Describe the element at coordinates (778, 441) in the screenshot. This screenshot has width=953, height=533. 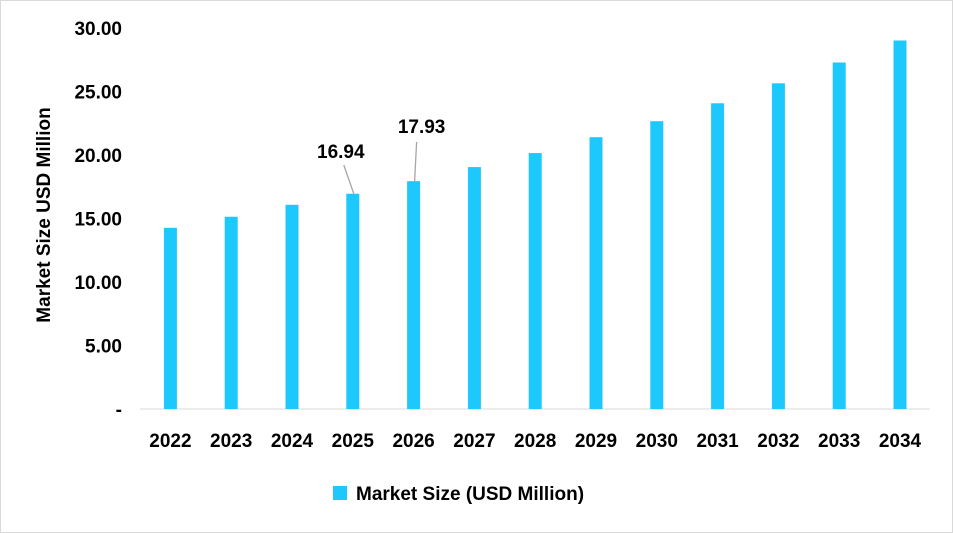
I see `x-tick-label: 2032` at that location.